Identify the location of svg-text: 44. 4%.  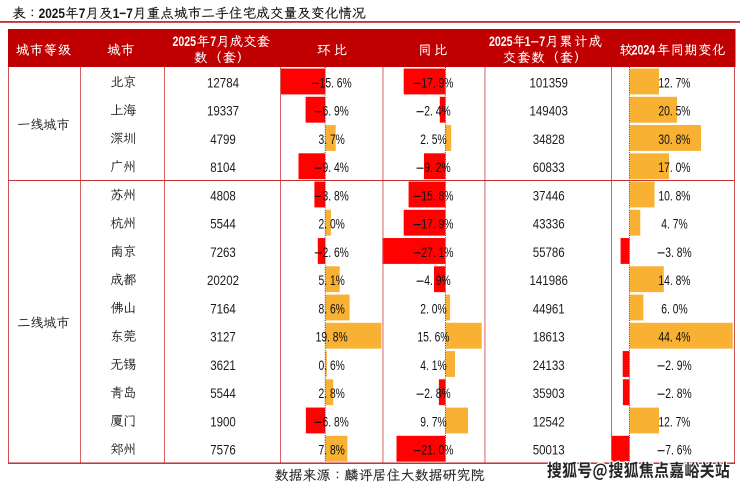
(674, 337).